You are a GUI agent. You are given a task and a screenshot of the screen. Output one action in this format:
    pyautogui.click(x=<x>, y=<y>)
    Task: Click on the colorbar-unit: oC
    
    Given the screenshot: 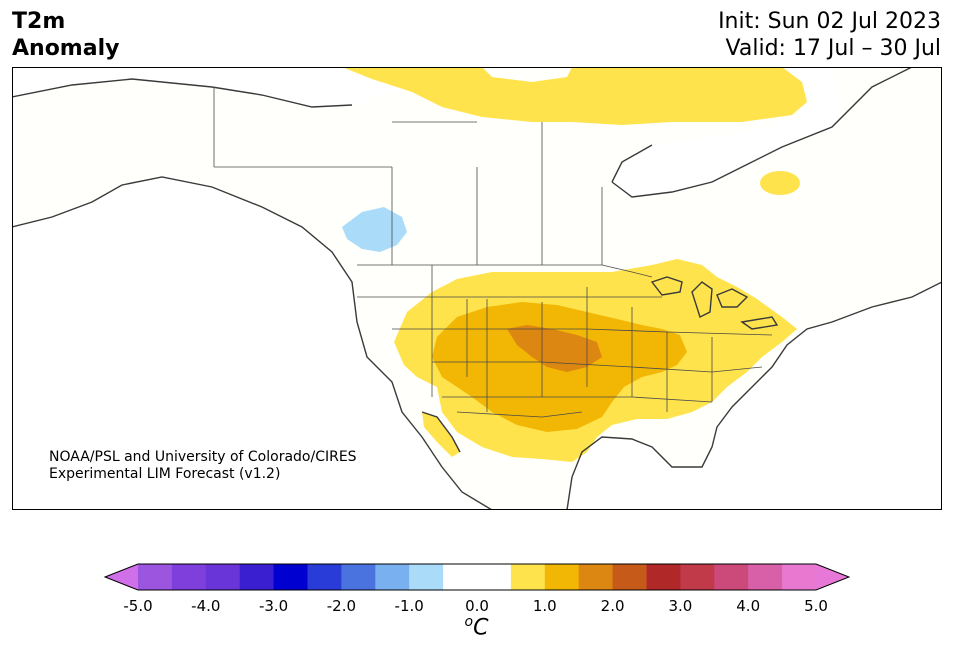 What is the action you would take?
    pyautogui.click(x=476, y=627)
    